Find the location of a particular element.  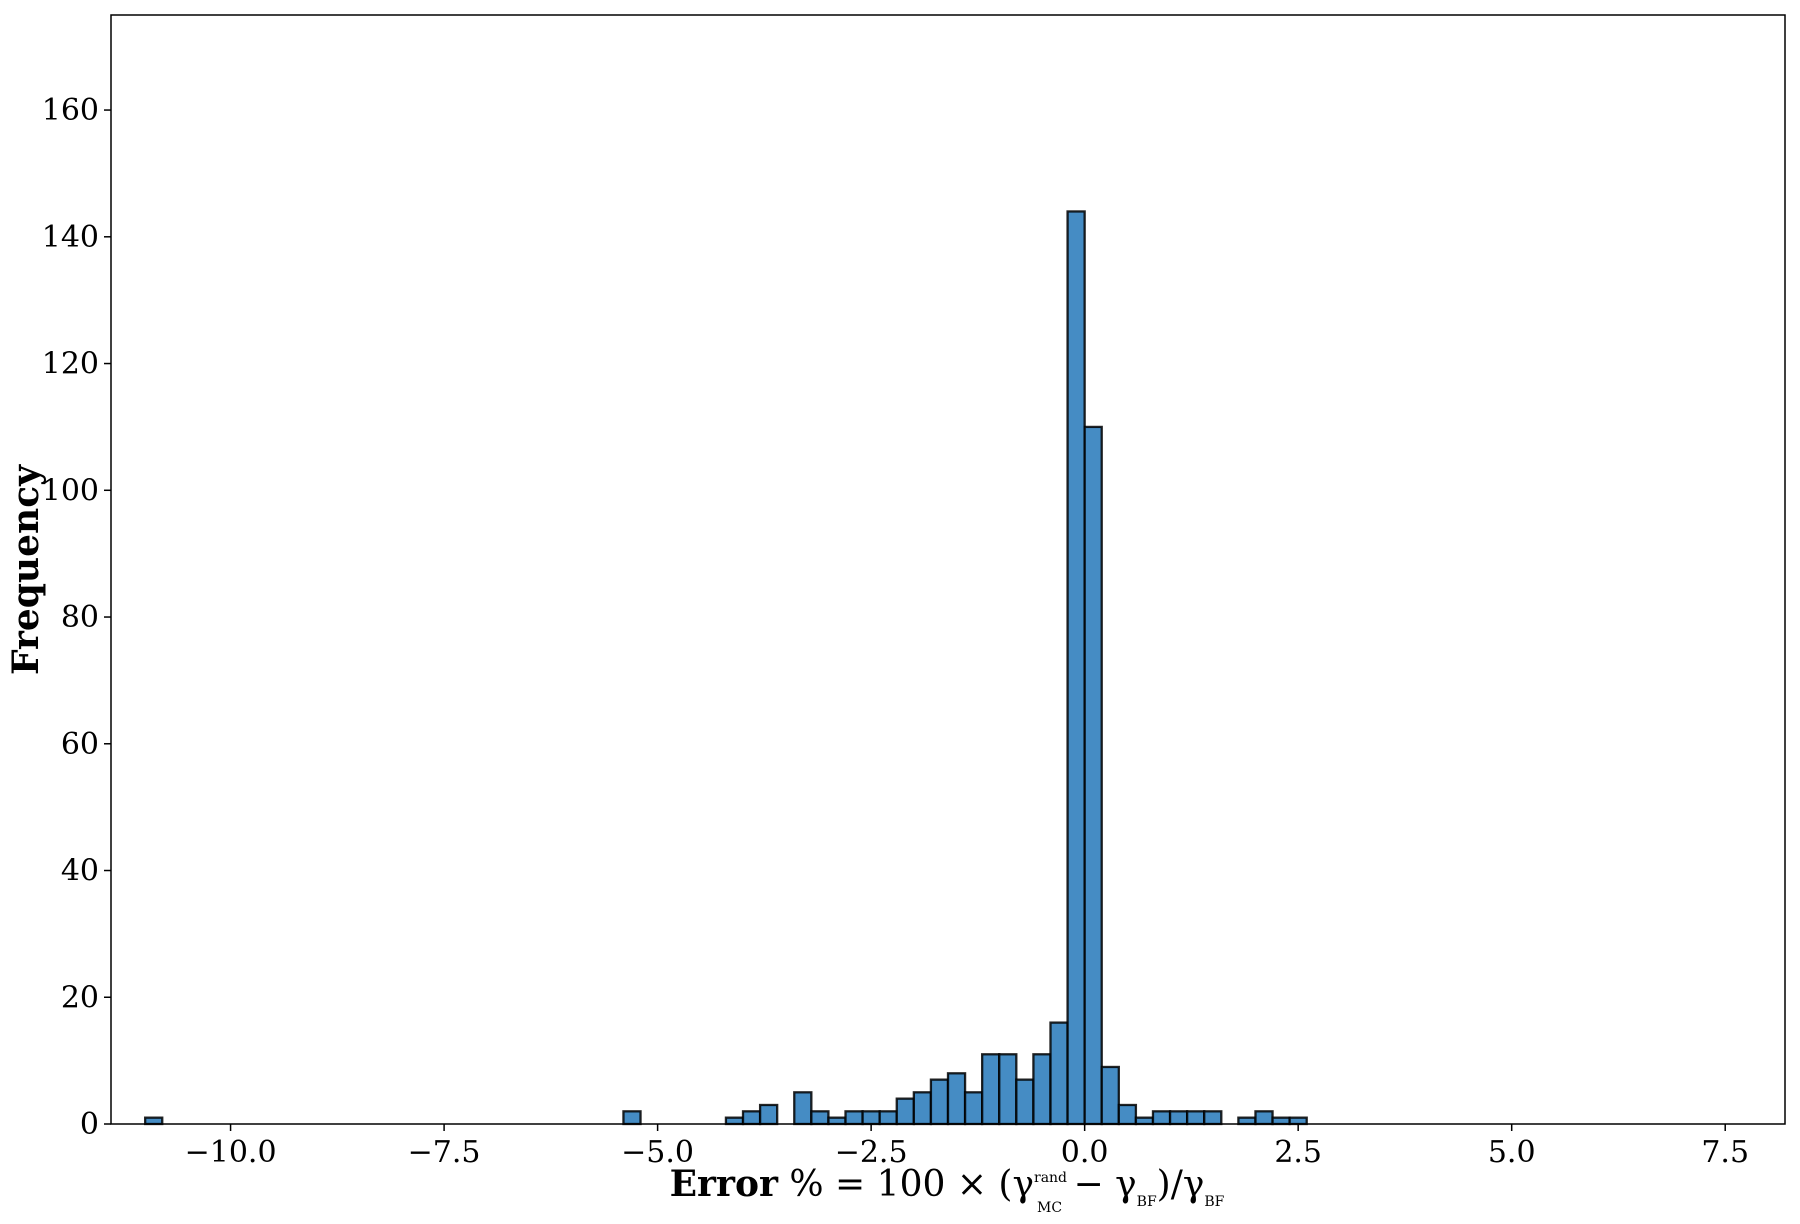

x-label-part: )/γ is located at coordinates (1181, 1184).